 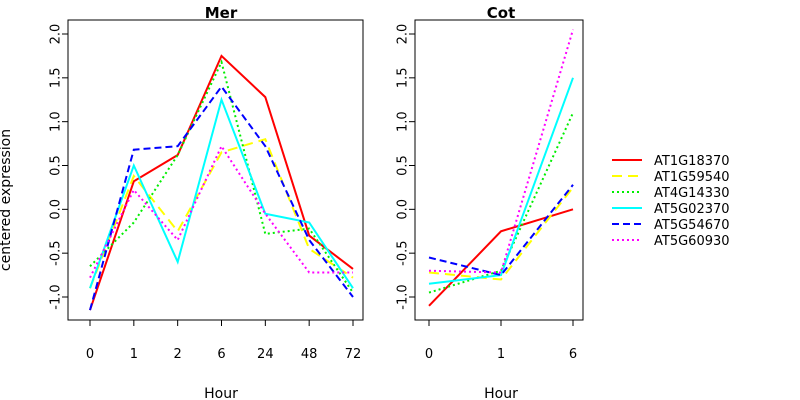 What do you see at coordinates (692, 177) in the screenshot?
I see `legend-label: AT1G59540` at bounding box center [692, 177].